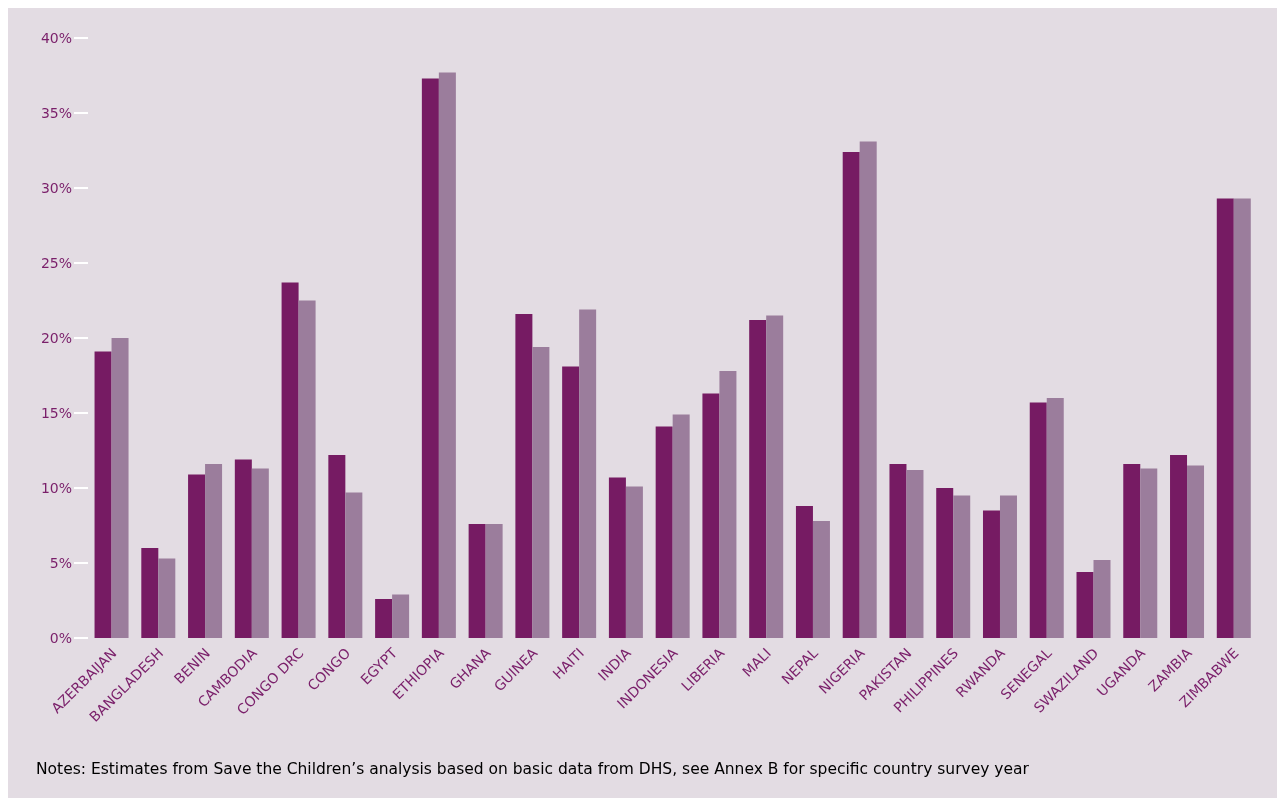 The image size is (1285, 807). What do you see at coordinates (60, 637) in the screenshot?
I see `y-tick-label: 0%` at bounding box center [60, 637].